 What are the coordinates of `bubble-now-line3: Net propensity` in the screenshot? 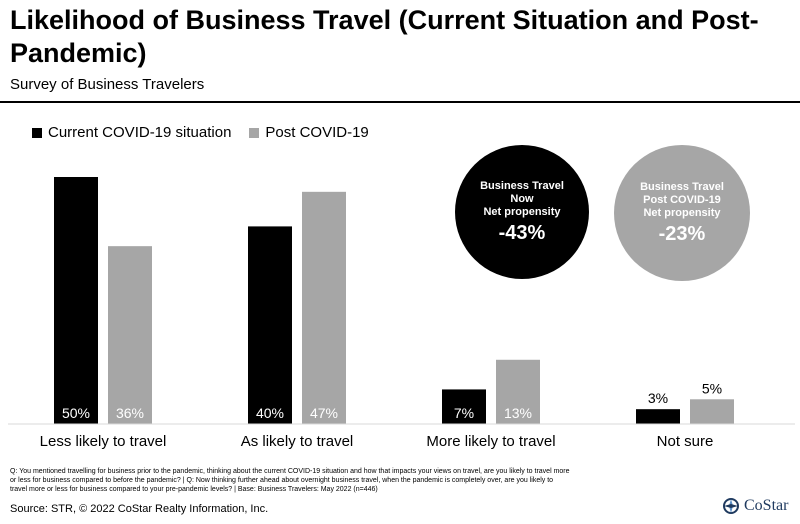 It's located at (522, 211).